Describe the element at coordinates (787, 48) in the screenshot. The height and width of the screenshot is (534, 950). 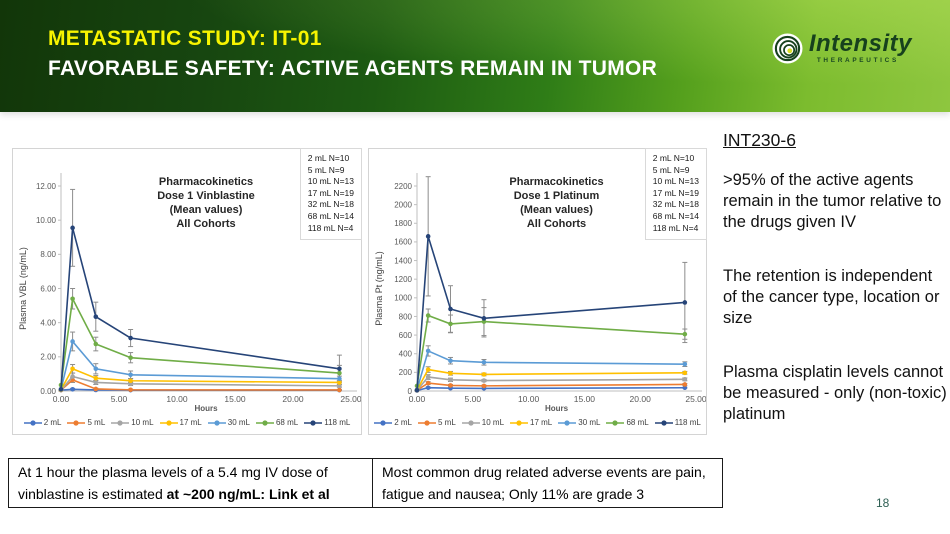
I see `concentric-circles-icon` at that location.